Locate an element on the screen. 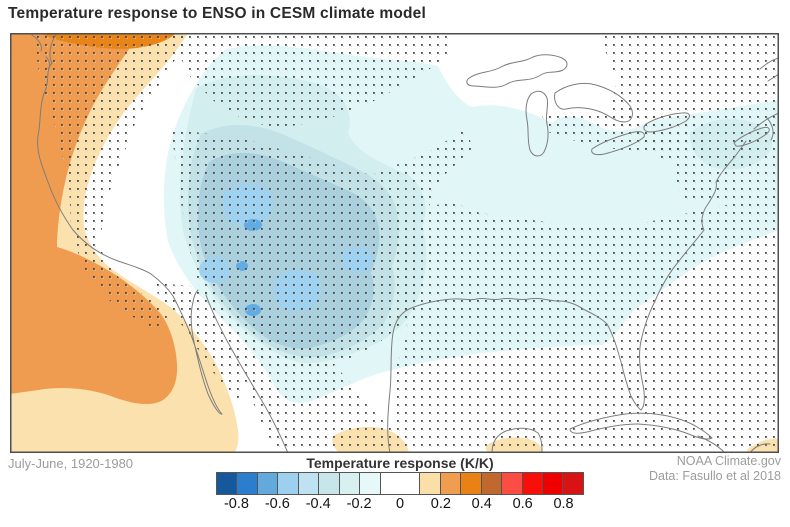  colorbar-ticks: -0.8 -0.6 -0.4 -0.2 0 0.2 0.4 0.6 0.8 is located at coordinates (400, 504).